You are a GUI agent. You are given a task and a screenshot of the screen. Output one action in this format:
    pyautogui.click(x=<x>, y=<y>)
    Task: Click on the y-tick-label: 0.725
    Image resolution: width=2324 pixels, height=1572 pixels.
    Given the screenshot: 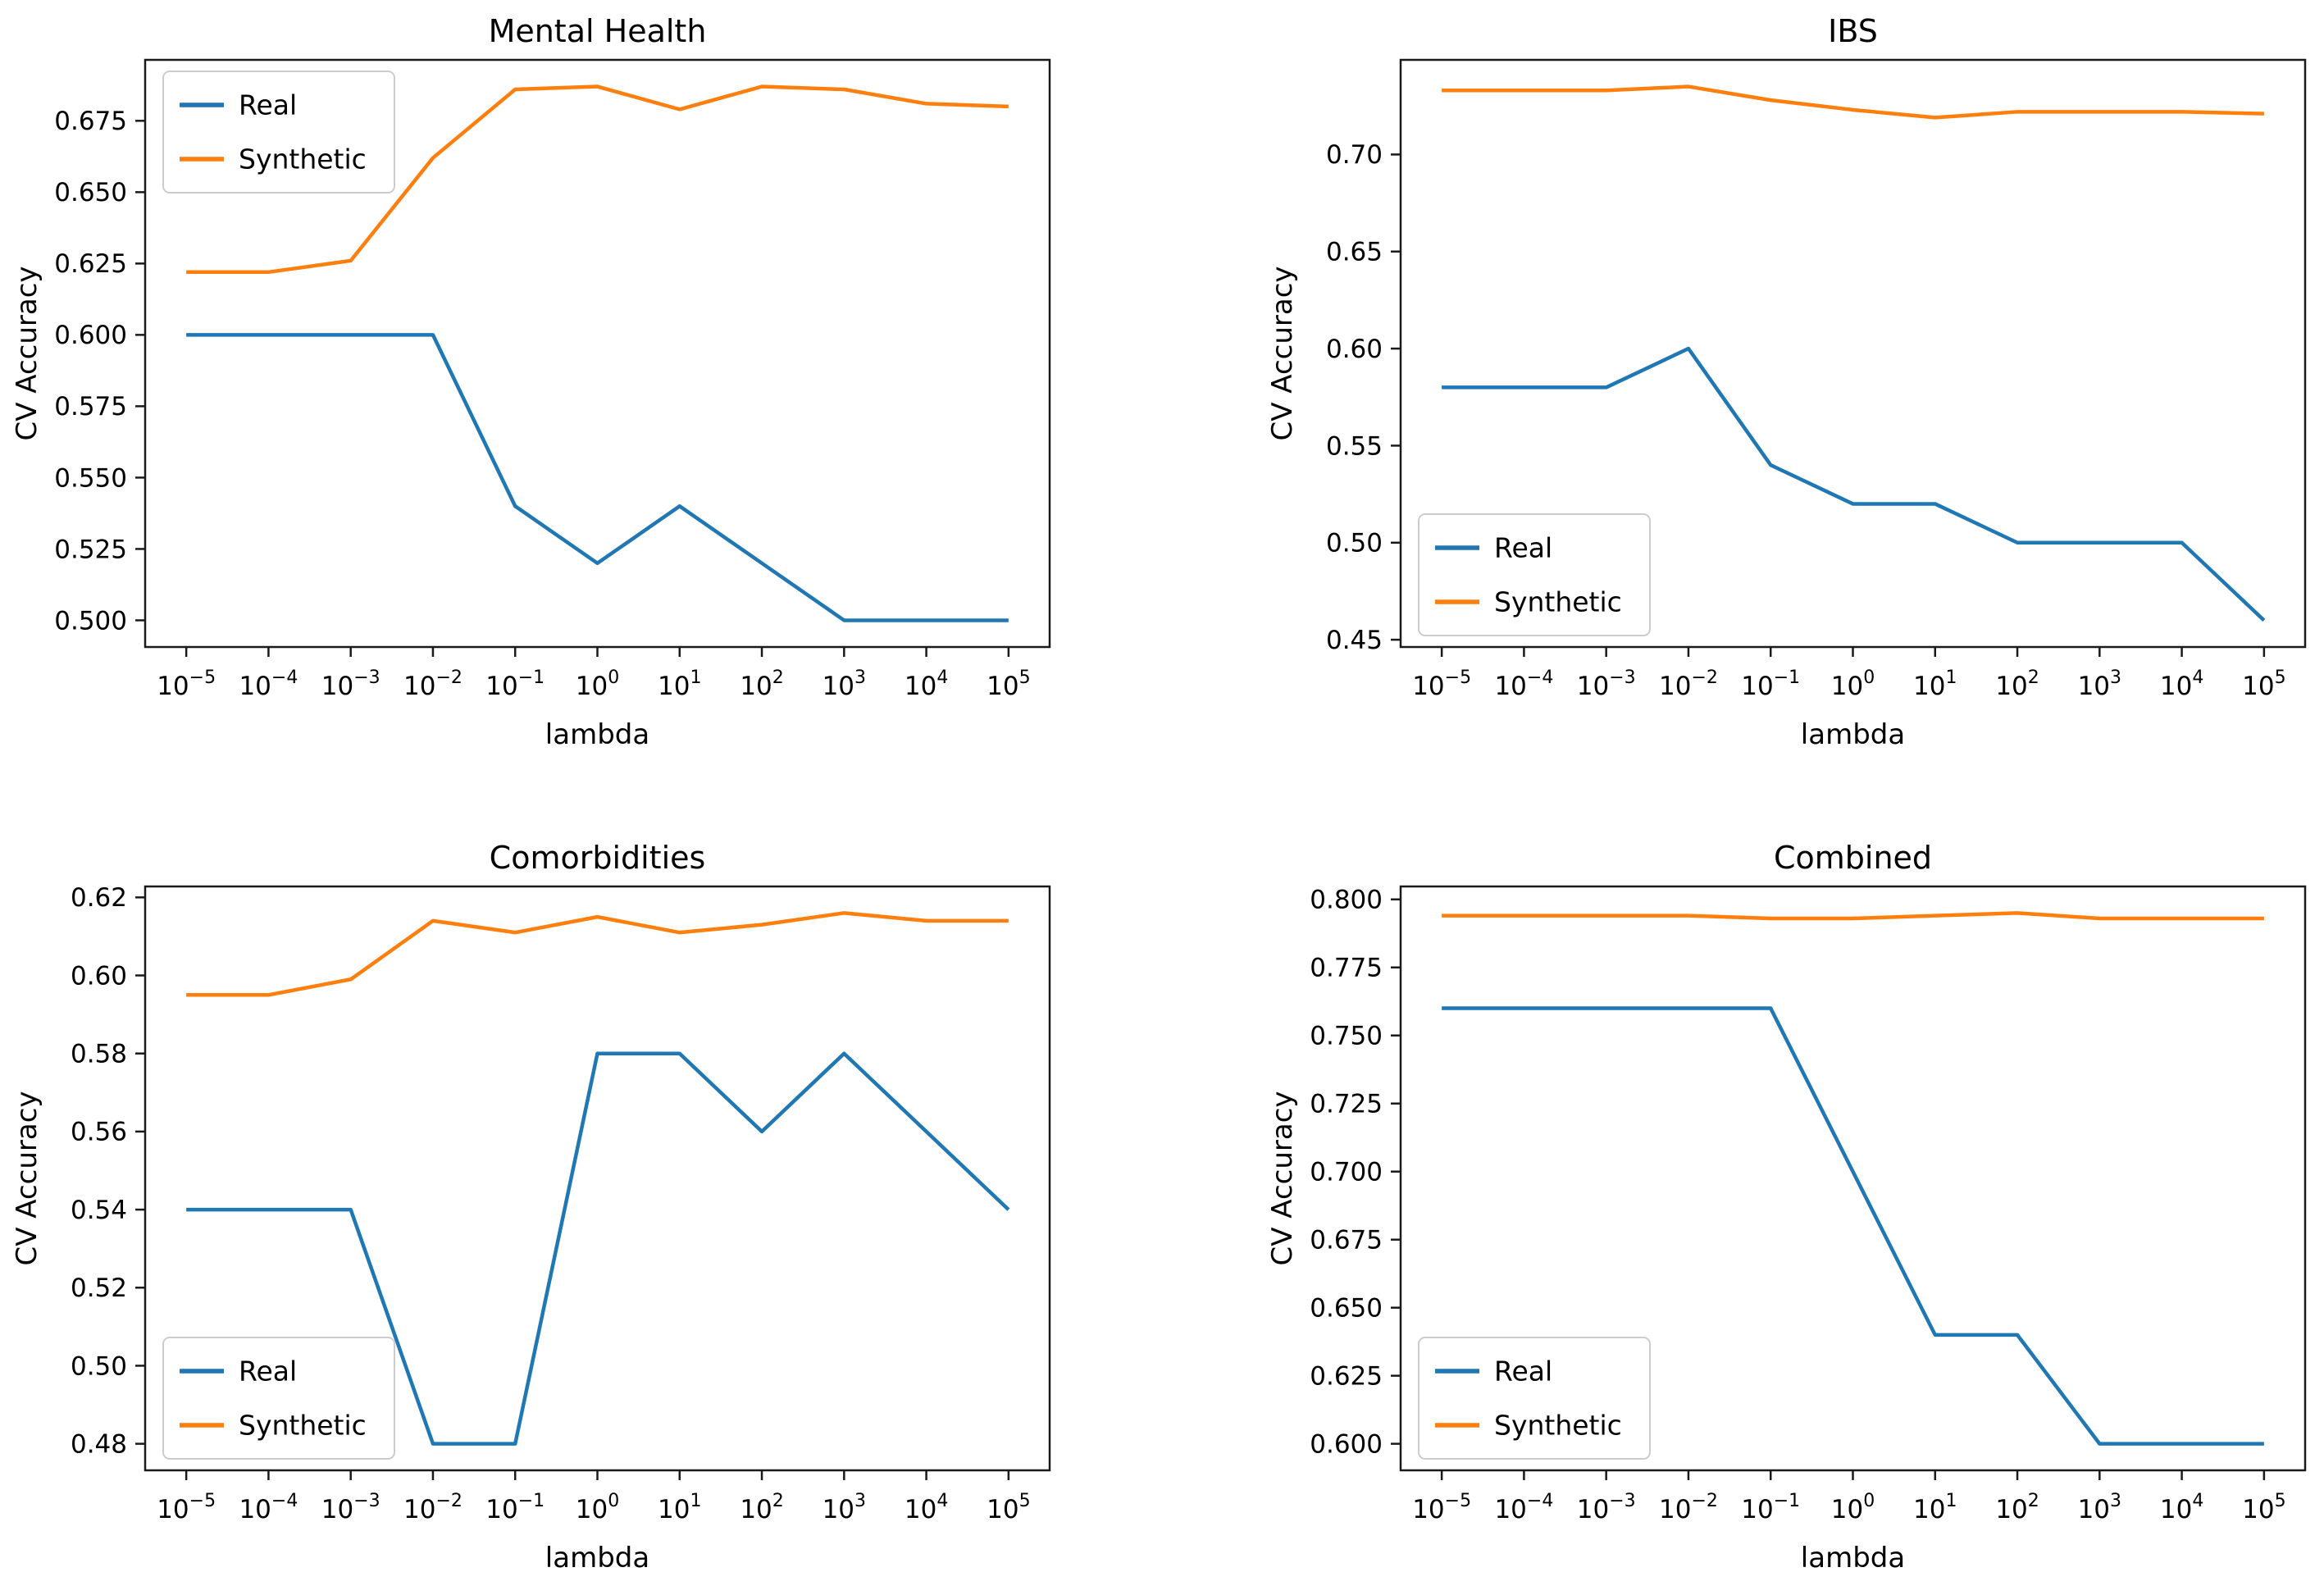 What is the action you would take?
    pyautogui.click(x=1346, y=1104)
    